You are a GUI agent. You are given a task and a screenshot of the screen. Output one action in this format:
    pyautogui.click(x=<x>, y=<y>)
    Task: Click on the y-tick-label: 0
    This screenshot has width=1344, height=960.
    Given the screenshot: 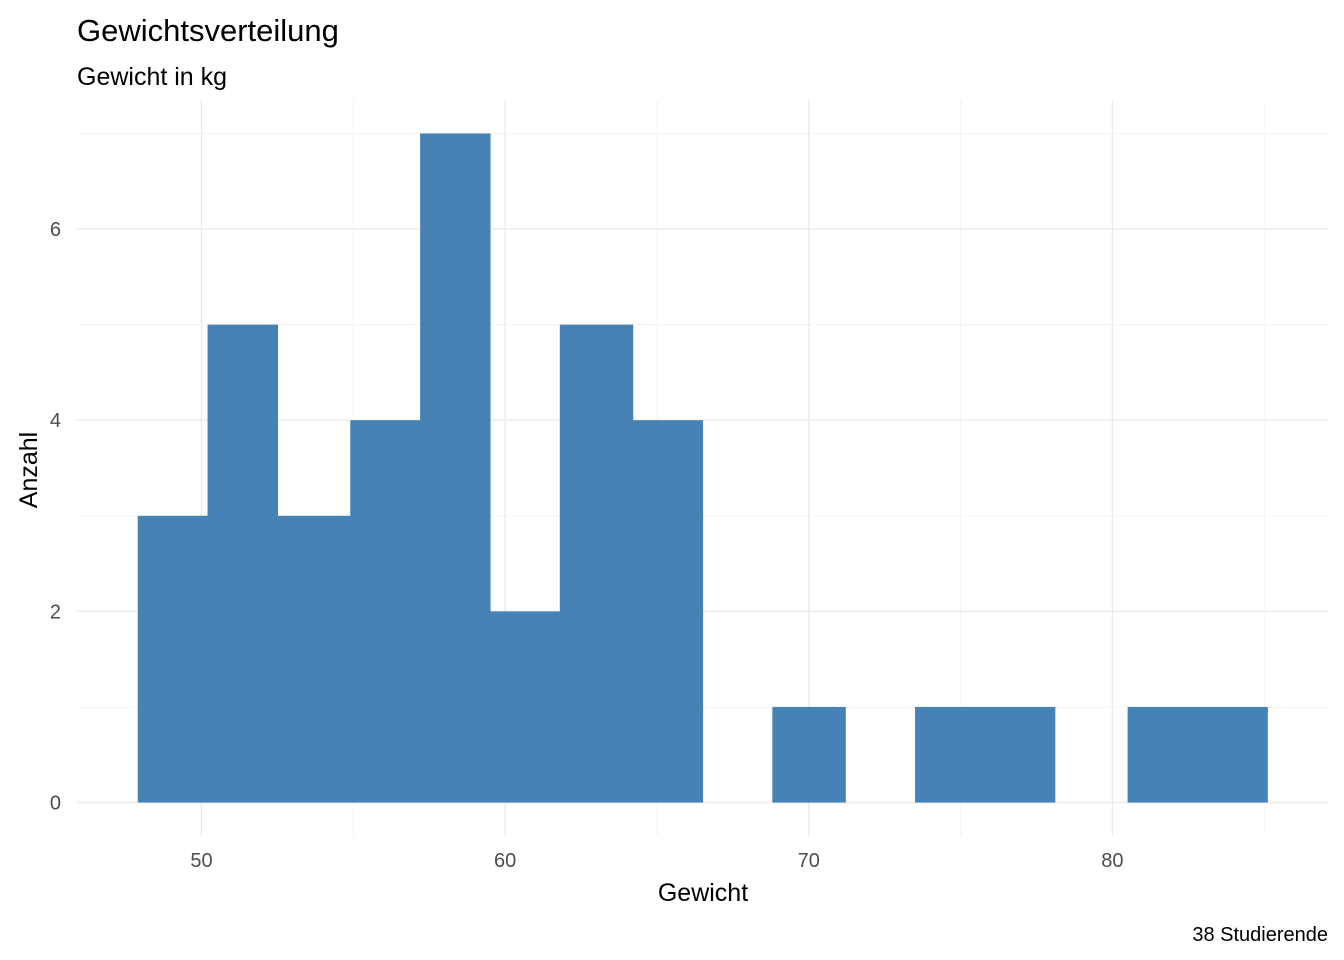 What is the action you would take?
    pyautogui.click(x=55, y=804)
    